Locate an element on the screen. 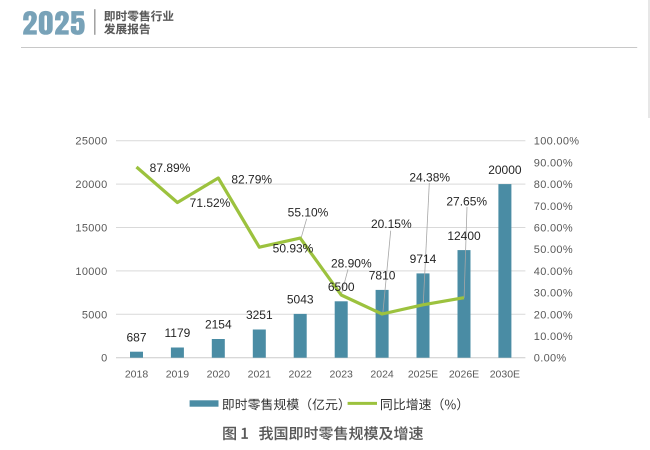  svg-text: 50.93% is located at coordinates (293, 249).